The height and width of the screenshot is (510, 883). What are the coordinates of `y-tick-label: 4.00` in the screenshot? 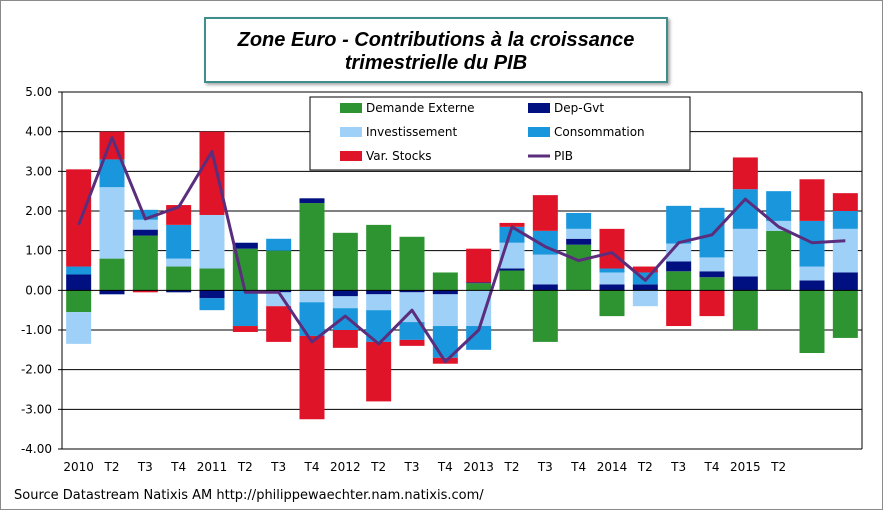 It's located at (38, 132).